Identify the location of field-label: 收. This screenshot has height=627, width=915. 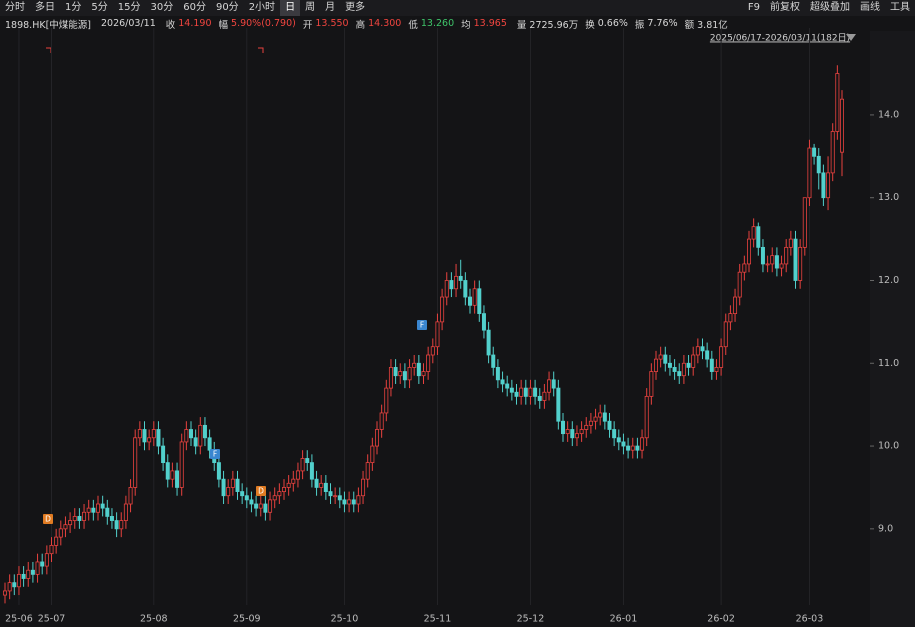
(170, 25).